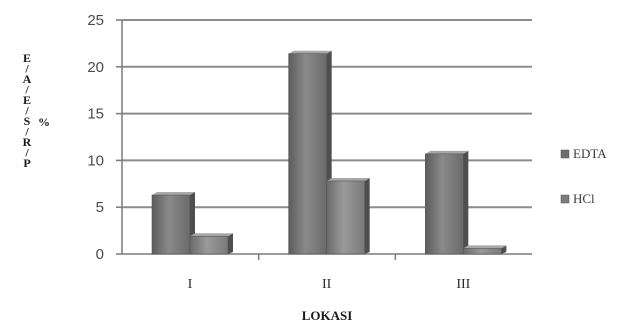  Describe the element at coordinates (27, 121) in the screenshot. I see `y-axis-title-char: S` at that location.